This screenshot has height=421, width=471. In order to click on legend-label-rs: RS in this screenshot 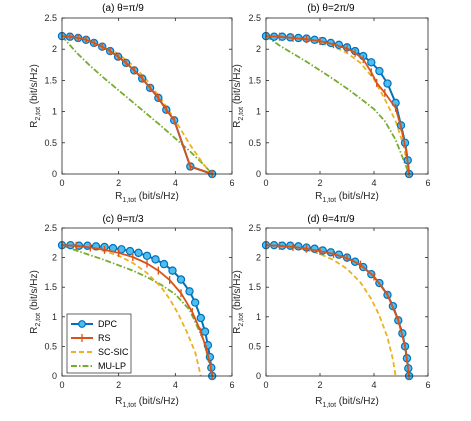, I will do `click(104, 338)`.